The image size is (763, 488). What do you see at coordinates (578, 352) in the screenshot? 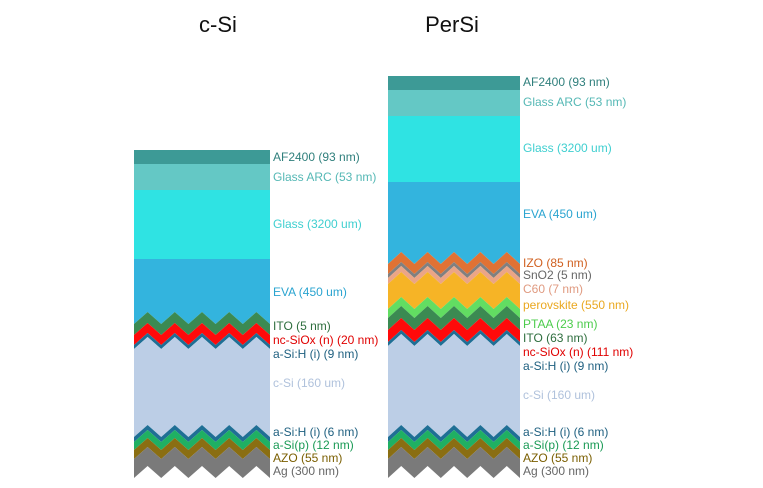
I see `layer-label: nc-SiOx (n) (111 nm)` at bounding box center [578, 352].